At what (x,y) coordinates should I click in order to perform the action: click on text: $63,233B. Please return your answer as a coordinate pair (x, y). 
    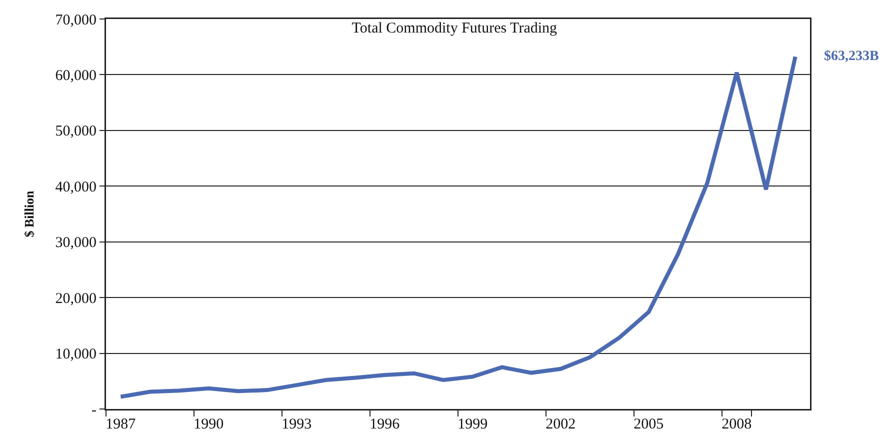
    Looking at the image, I should click on (851, 56).